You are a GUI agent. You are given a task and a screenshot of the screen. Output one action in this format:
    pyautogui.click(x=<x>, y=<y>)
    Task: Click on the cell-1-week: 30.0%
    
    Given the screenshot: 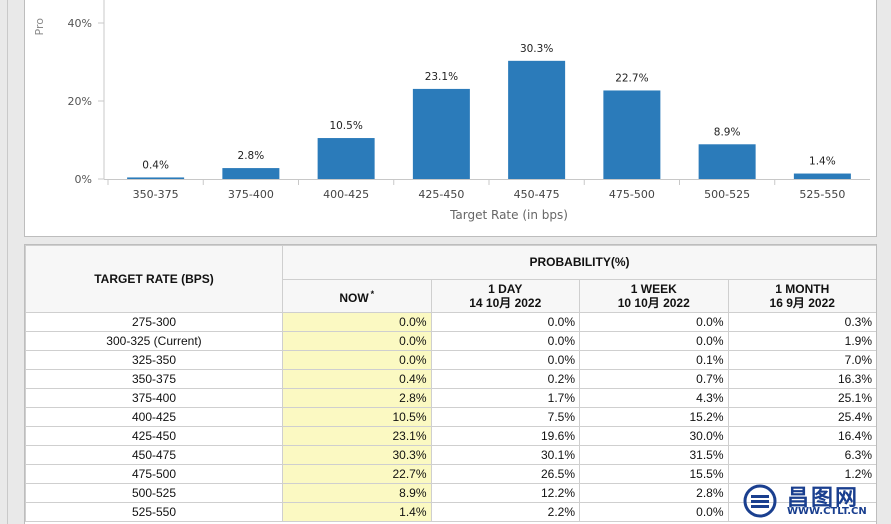 What is the action you would take?
    pyautogui.click(x=654, y=436)
    